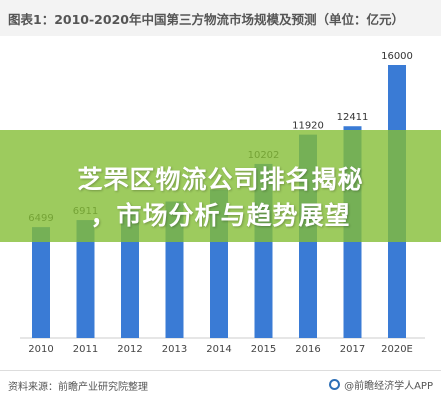 Image resolution: width=441 pixels, height=400 pixels. I want to click on x-tick-2015: 2015, so click(263, 349).